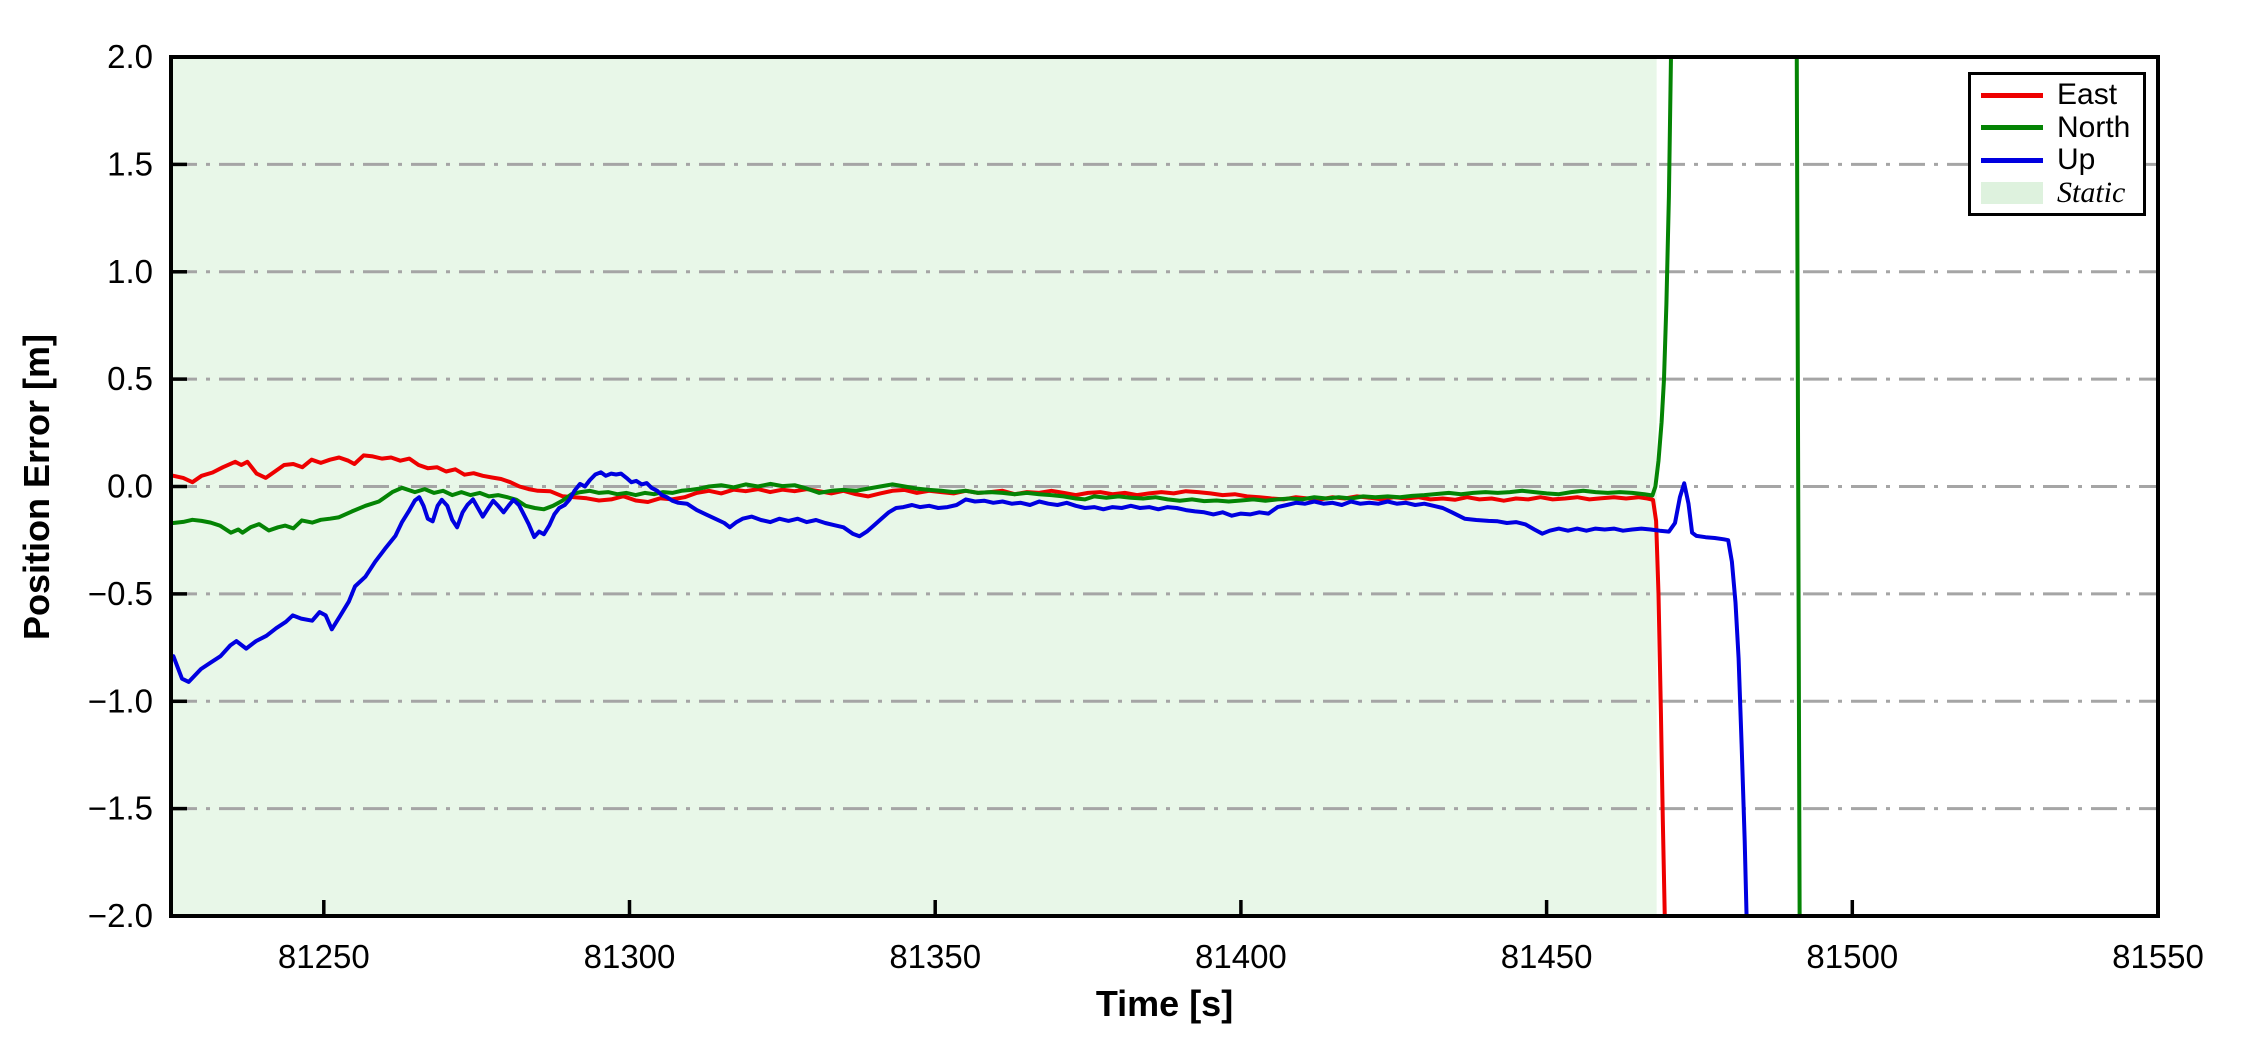  I want to click on legend-label-east: East, so click(2087, 95).